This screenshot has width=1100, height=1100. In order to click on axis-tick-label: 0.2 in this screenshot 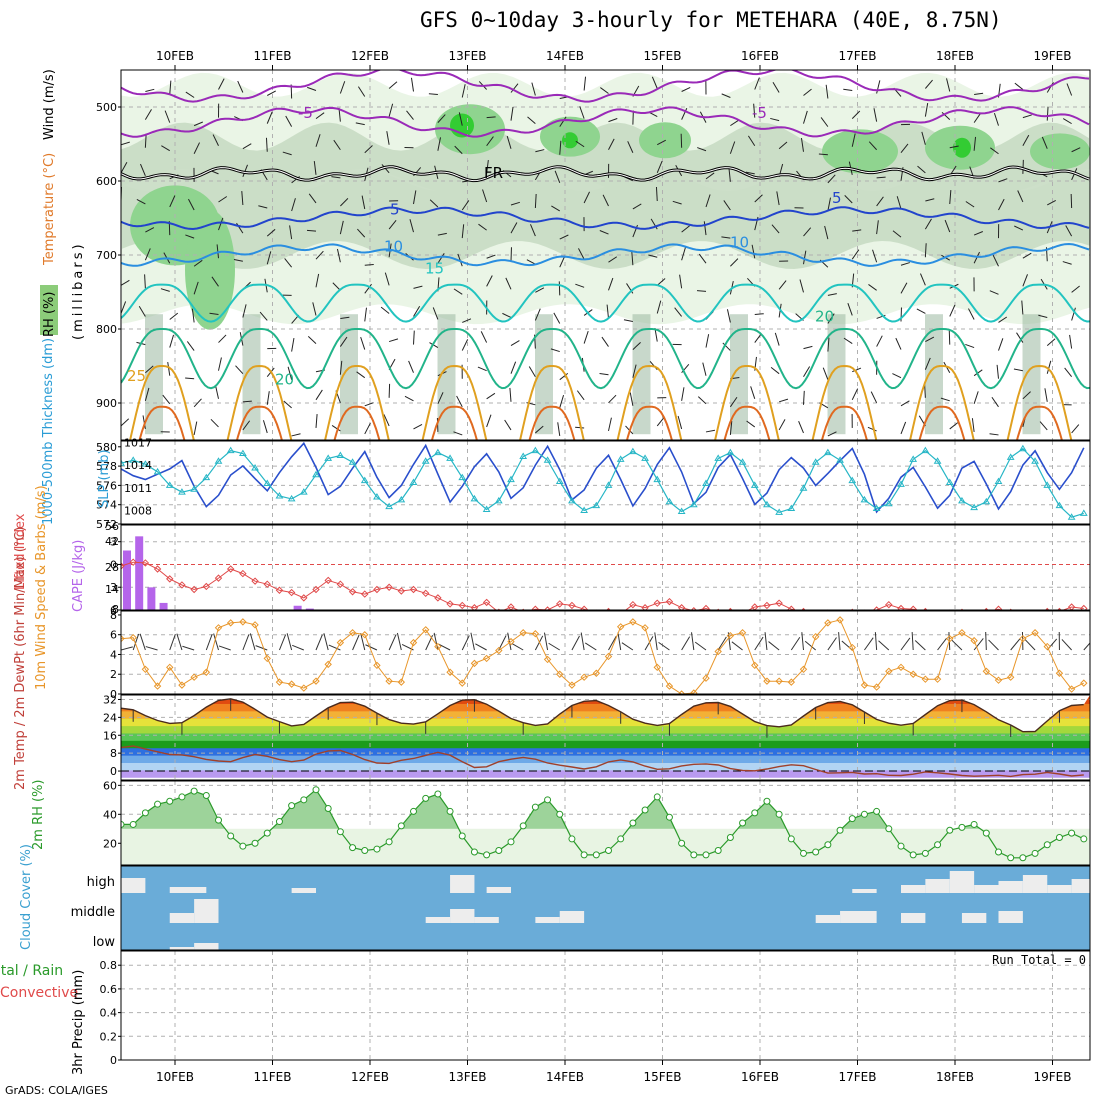, I will do `click(109, 1036)`.